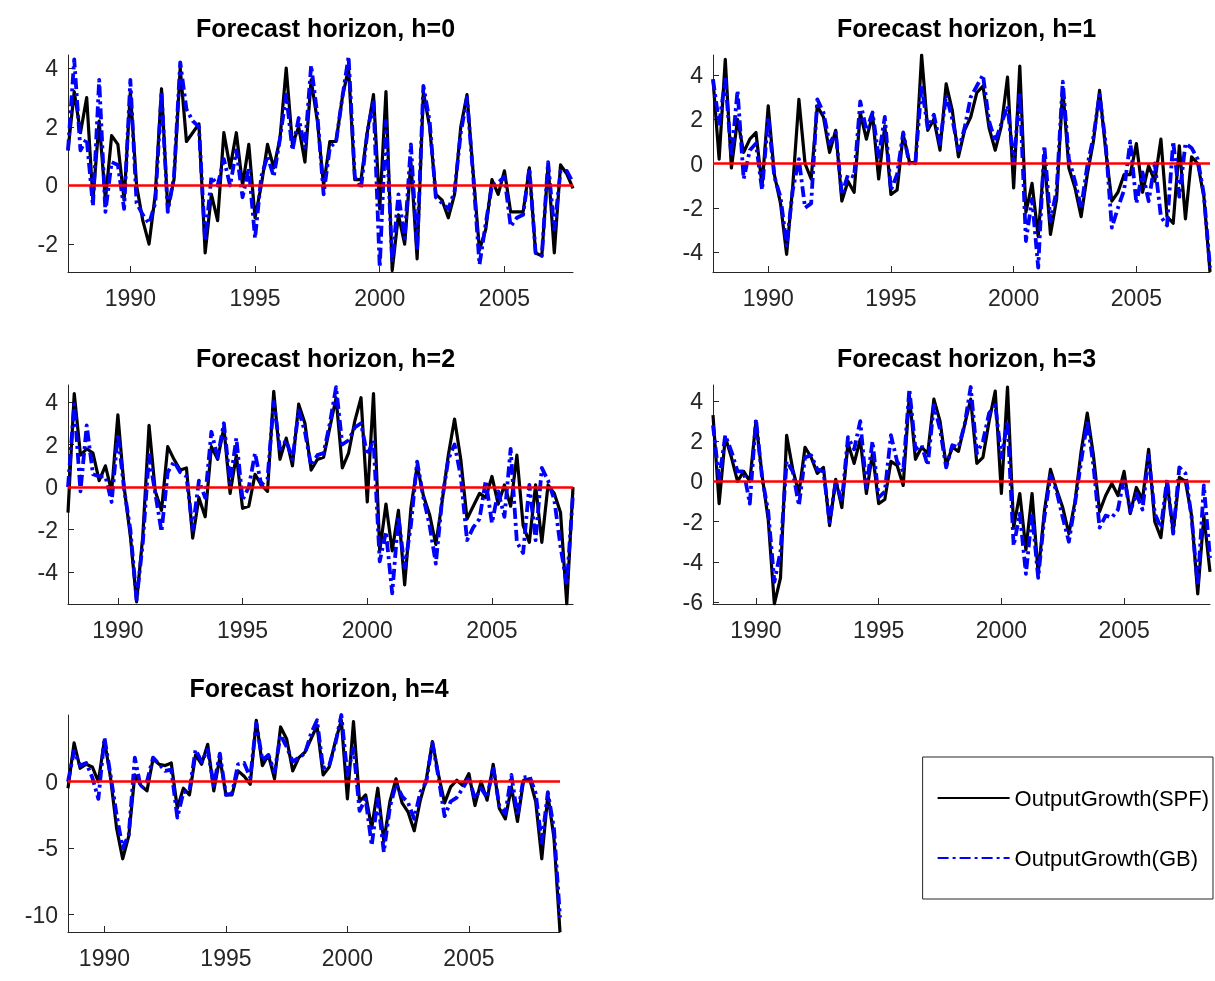 The height and width of the screenshot is (981, 1215). Describe the element at coordinates (1106, 858) in the screenshot. I see `legend-label: OutputGrowth(GB)` at that location.